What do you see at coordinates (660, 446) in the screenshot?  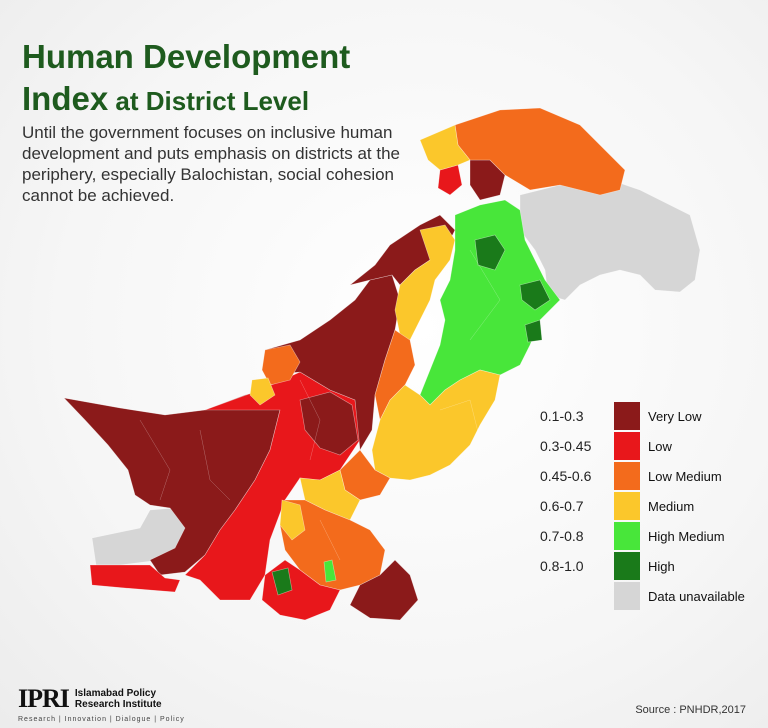 I see `legend-label: Low` at bounding box center [660, 446].